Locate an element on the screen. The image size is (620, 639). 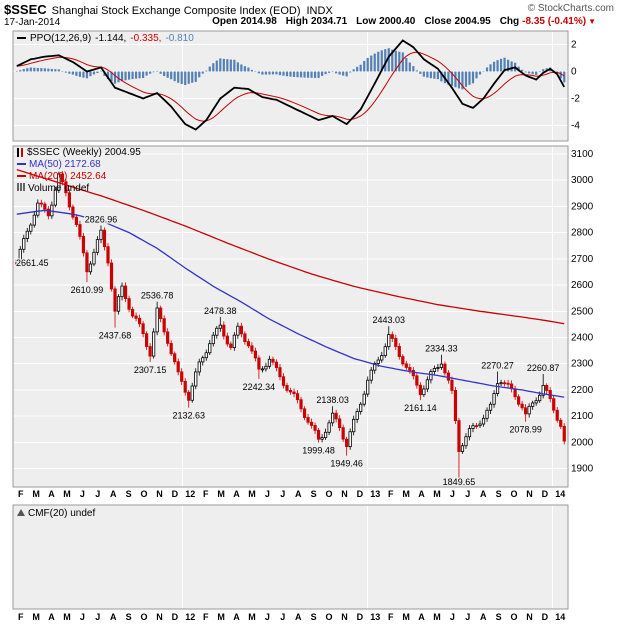
svg-text: 2138.03 is located at coordinates (332, 400).